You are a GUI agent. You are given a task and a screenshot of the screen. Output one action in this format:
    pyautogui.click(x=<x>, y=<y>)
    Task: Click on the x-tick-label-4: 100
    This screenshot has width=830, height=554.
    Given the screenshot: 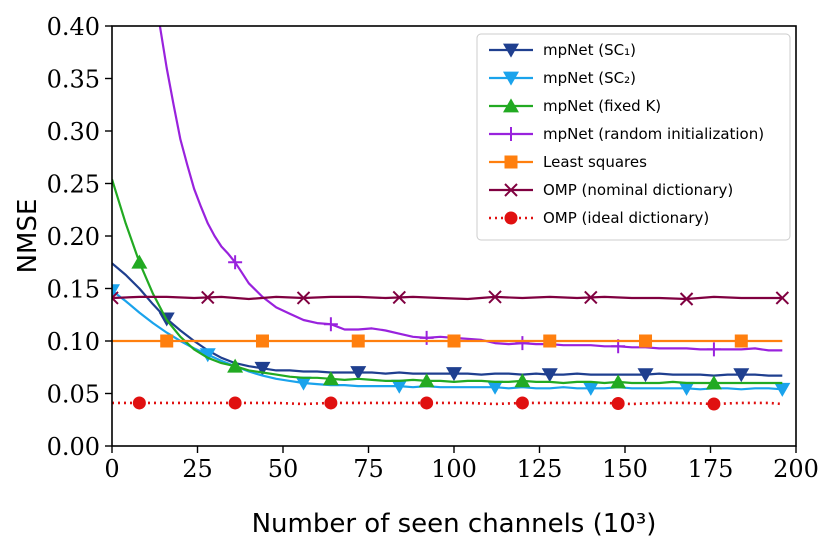 What is the action you would take?
    pyautogui.click(x=454, y=469)
    